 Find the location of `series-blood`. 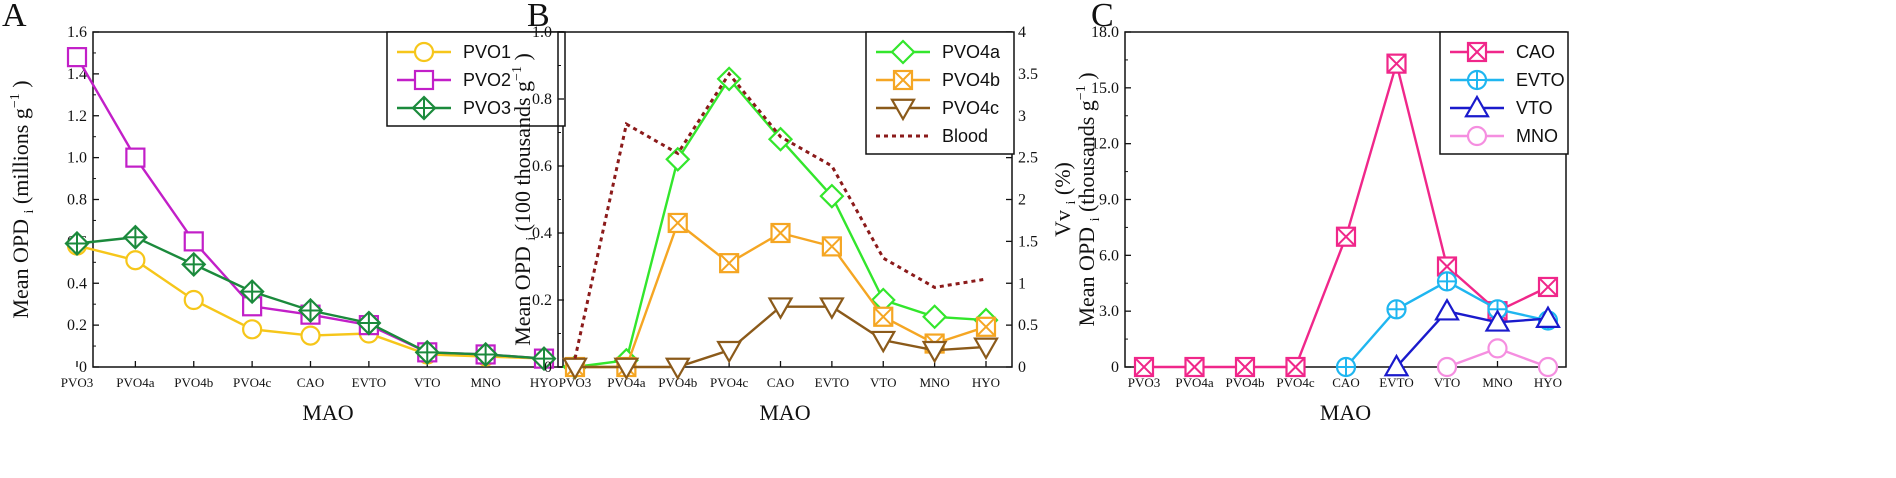

series-blood is located at coordinates (780, 215).